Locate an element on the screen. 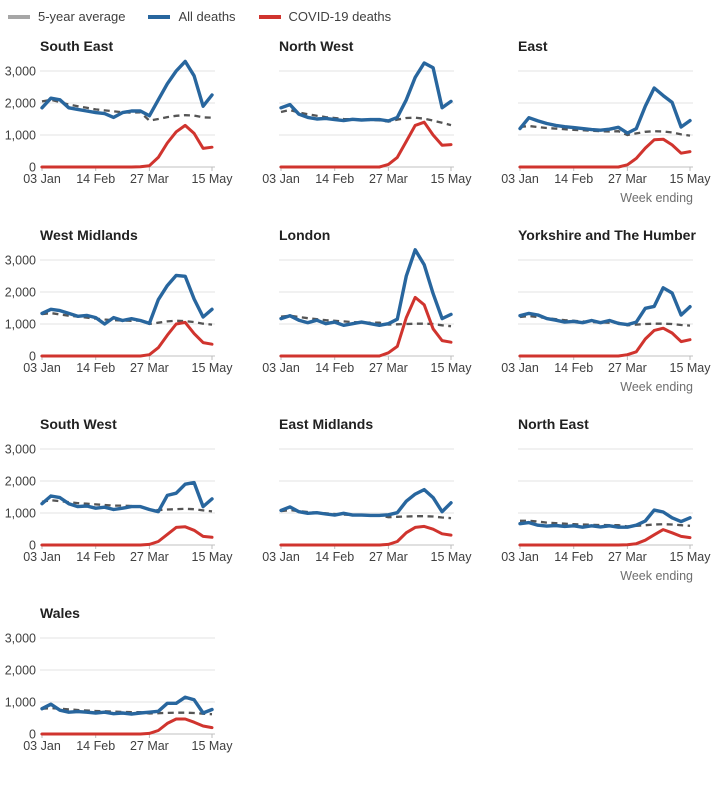 This screenshot has width=718, height=786. region-chart-cell: North West 03 Jan 14 Feb 27 Mar 15 May is located at coordinates (358, 123).